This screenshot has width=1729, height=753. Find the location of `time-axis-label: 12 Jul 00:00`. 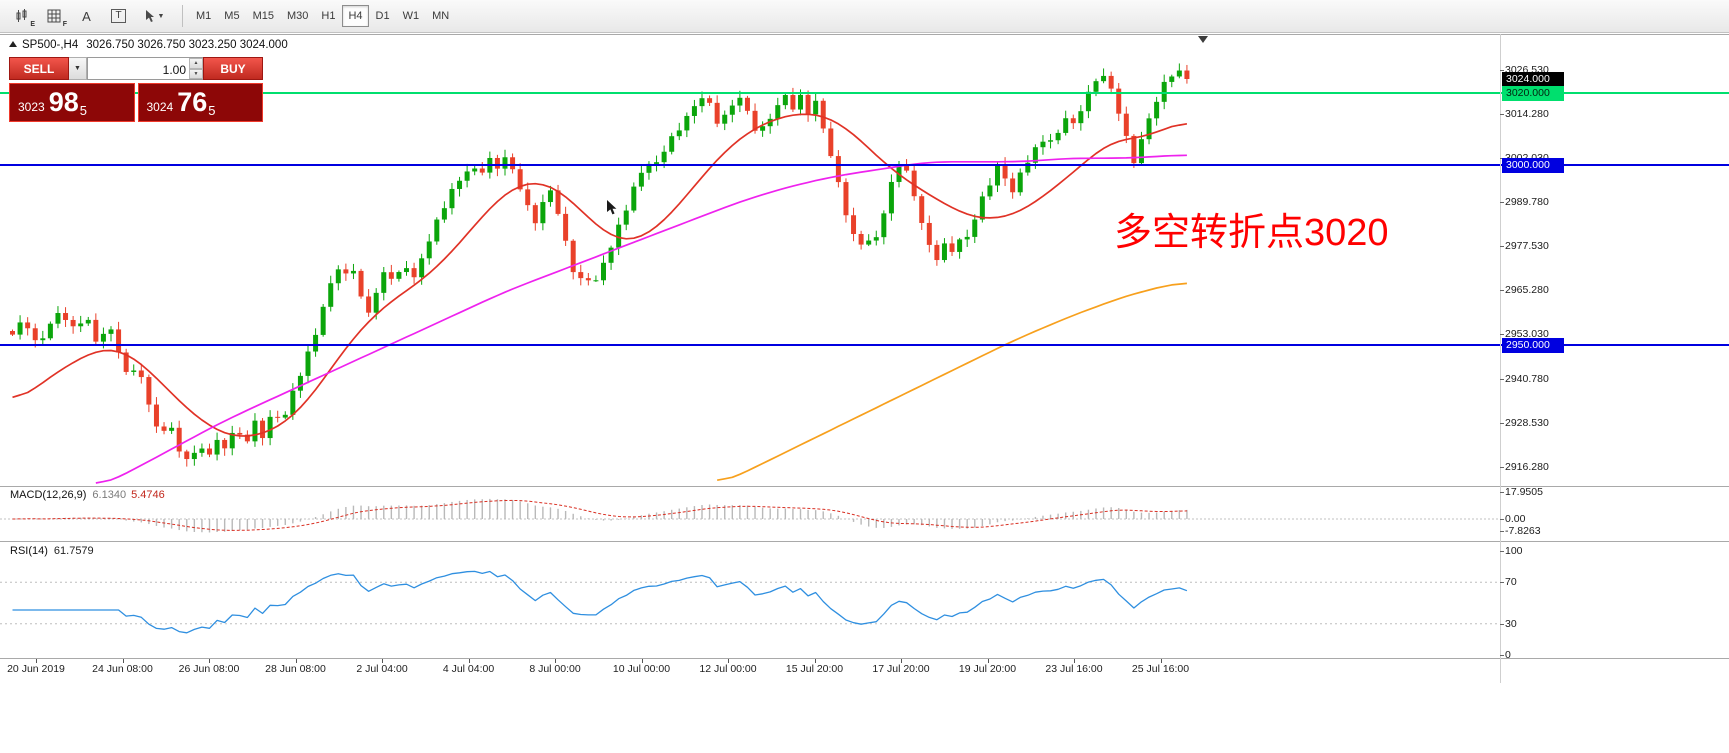

time-axis-label: 12 Jul 00:00 is located at coordinates (728, 669).